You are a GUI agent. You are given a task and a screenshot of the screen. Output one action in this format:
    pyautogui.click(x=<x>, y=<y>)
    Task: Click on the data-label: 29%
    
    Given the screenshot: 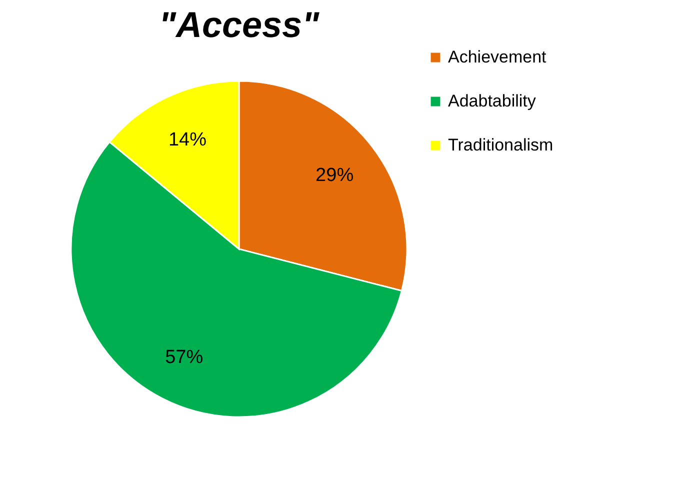 What is the action you would take?
    pyautogui.click(x=335, y=175)
    